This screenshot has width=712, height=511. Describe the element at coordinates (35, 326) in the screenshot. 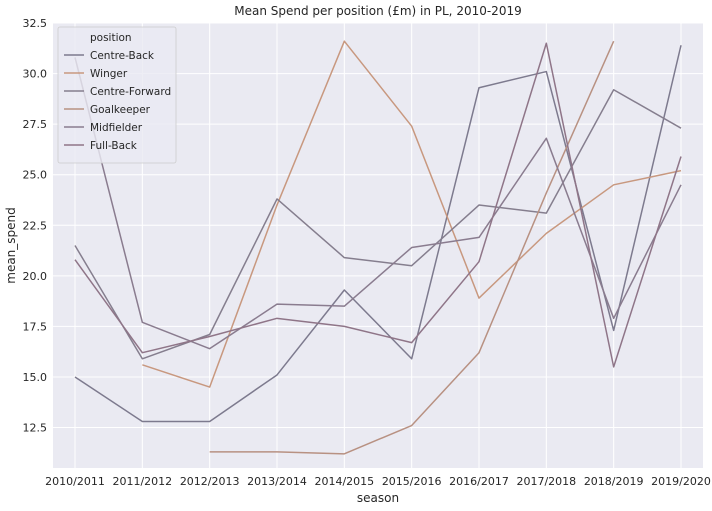

I see `y-tick-label: 17.5` at that location.